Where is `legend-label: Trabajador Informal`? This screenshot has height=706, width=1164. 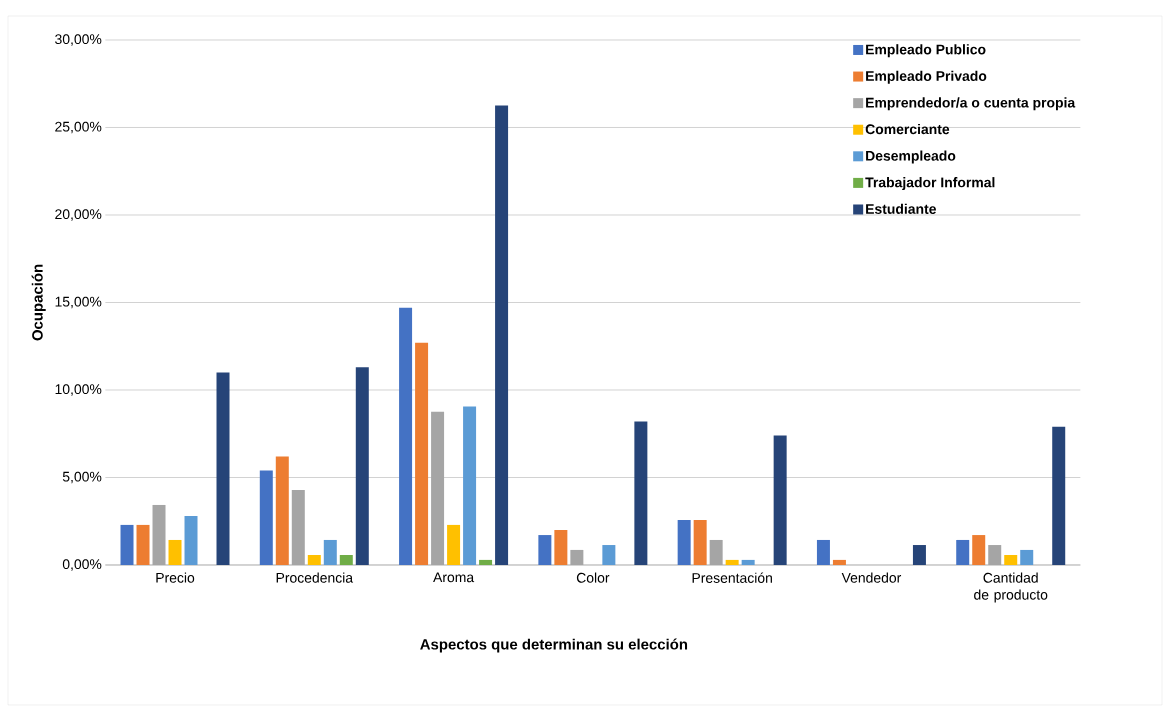 legend-label: Trabajador Informal is located at coordinates (930, 184).